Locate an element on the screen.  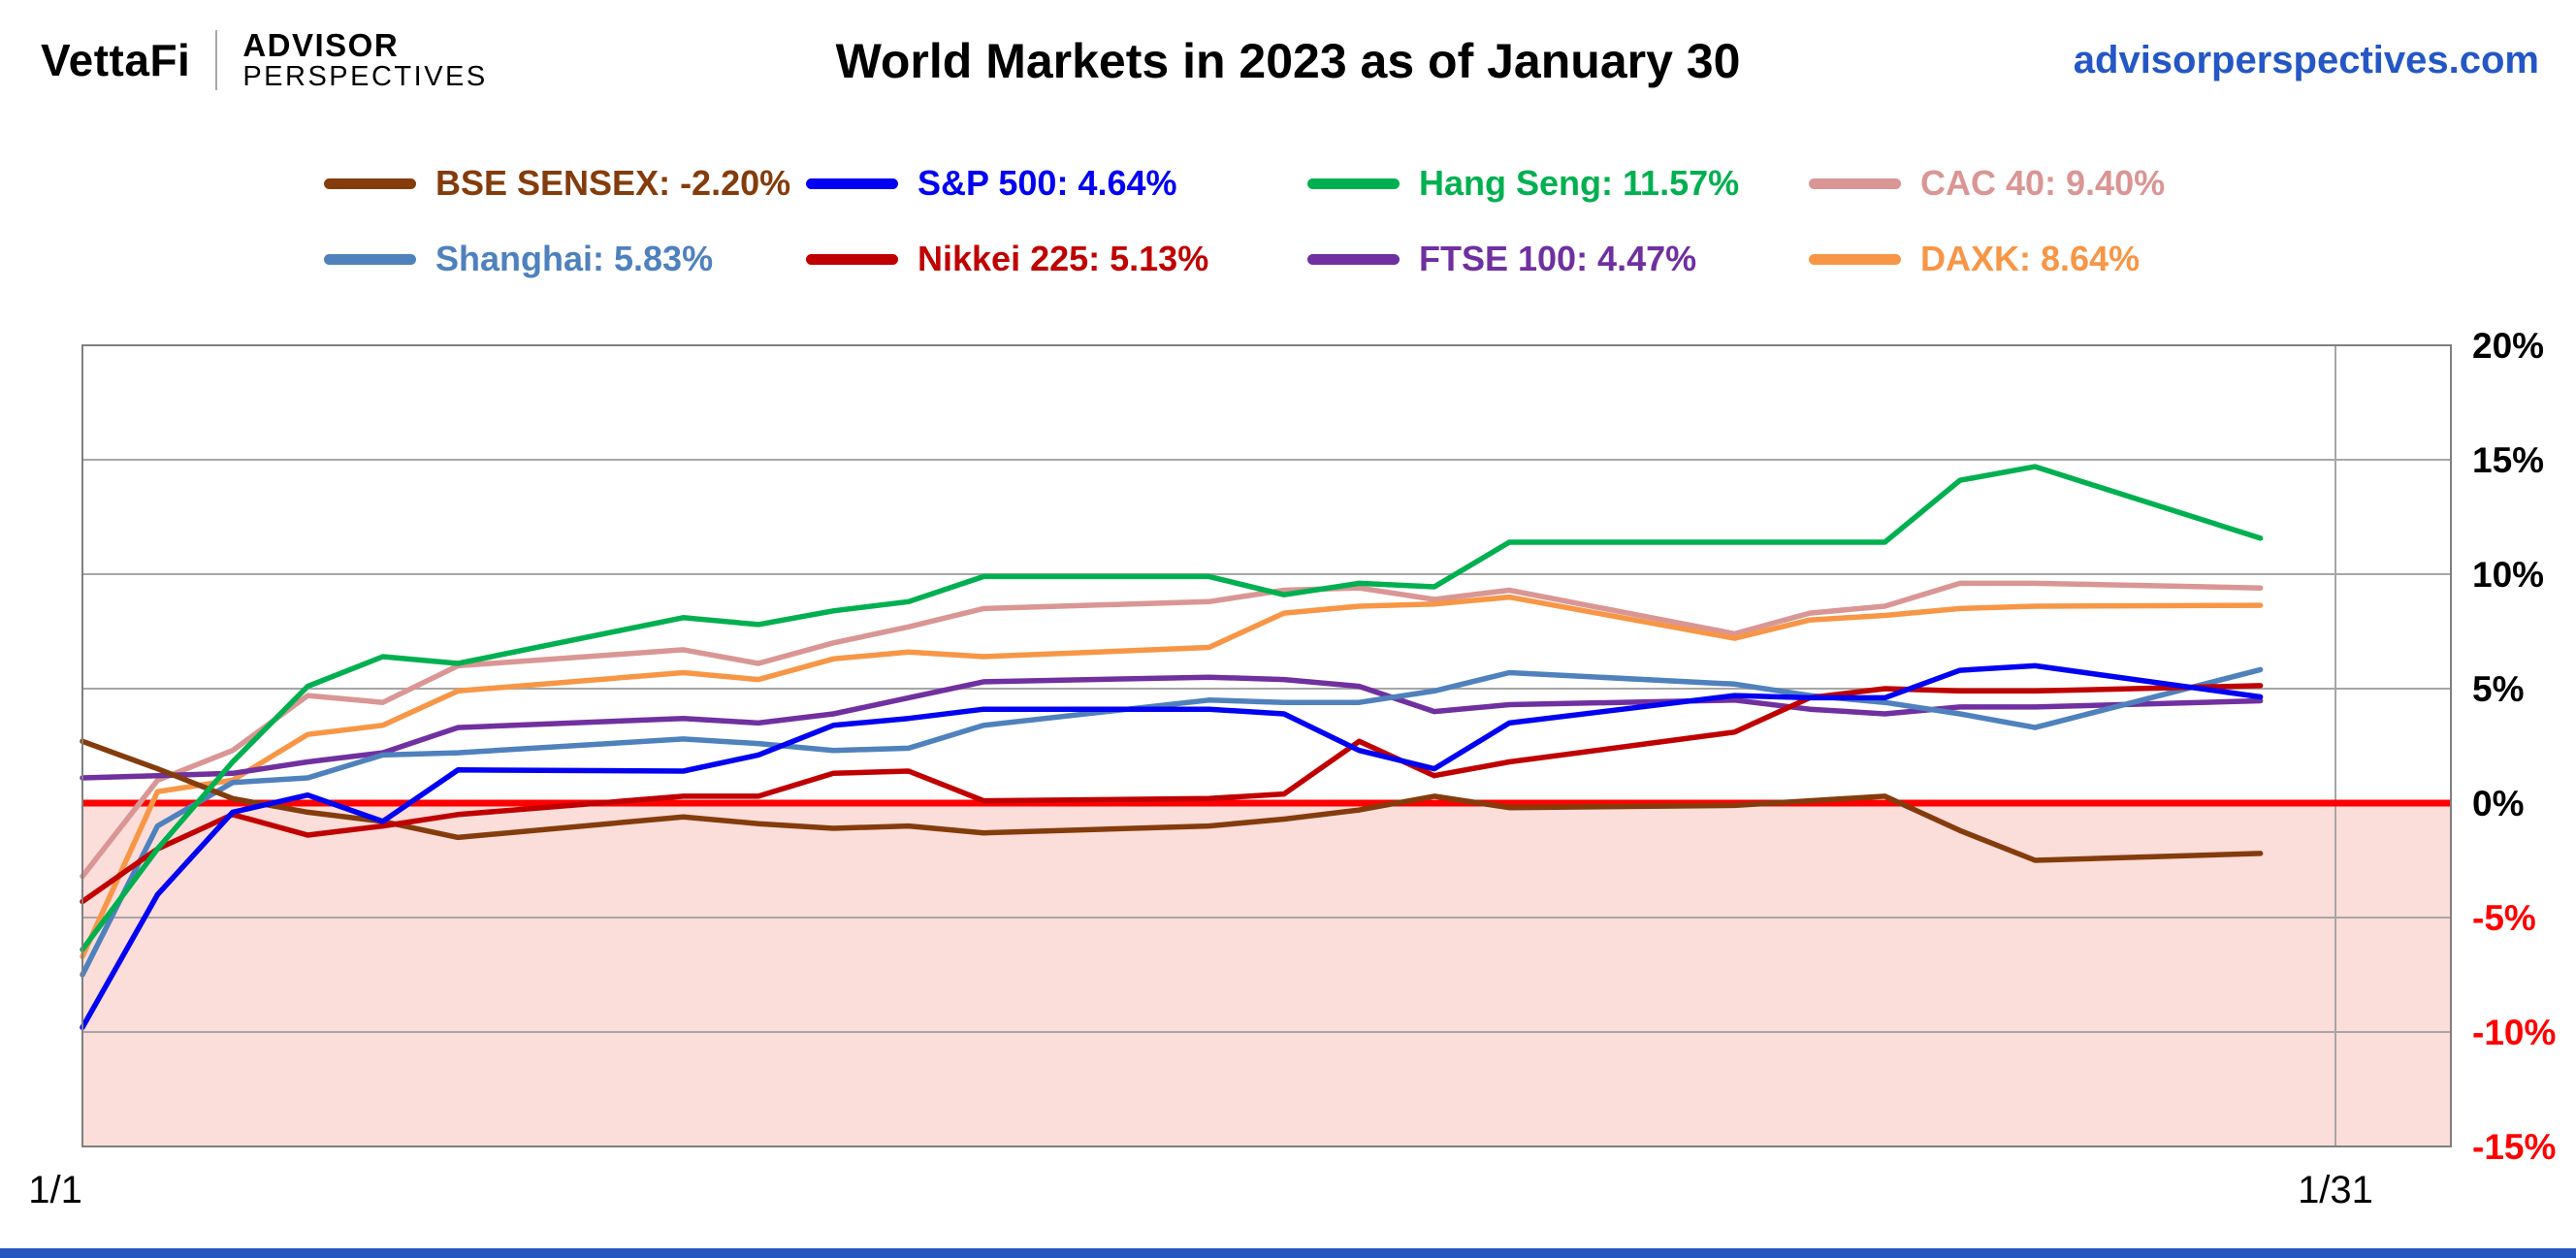
advisor-perspectives-logo: ADVISOR PERSPECTIVES is located at coordinates (365, 59).